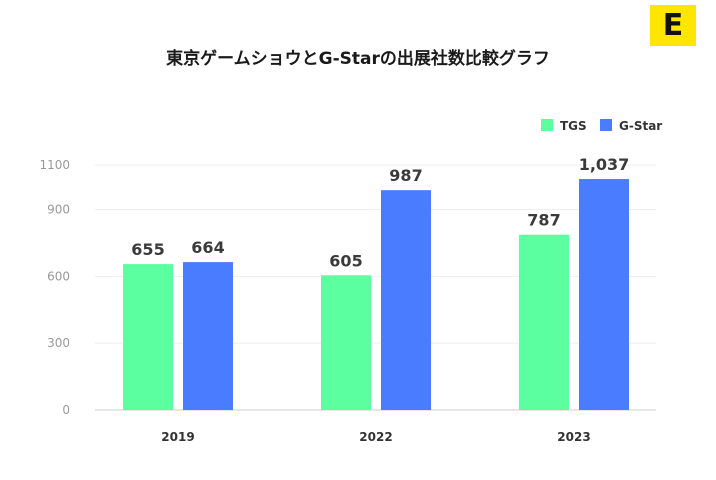 The width and height of the screenshot is (716, 480). Describe the element at coordinates (358, 59) in the screenshot. I see `chart-title: 東京ゲームショウとG-Starの出展社数比較グラフ` at that location.